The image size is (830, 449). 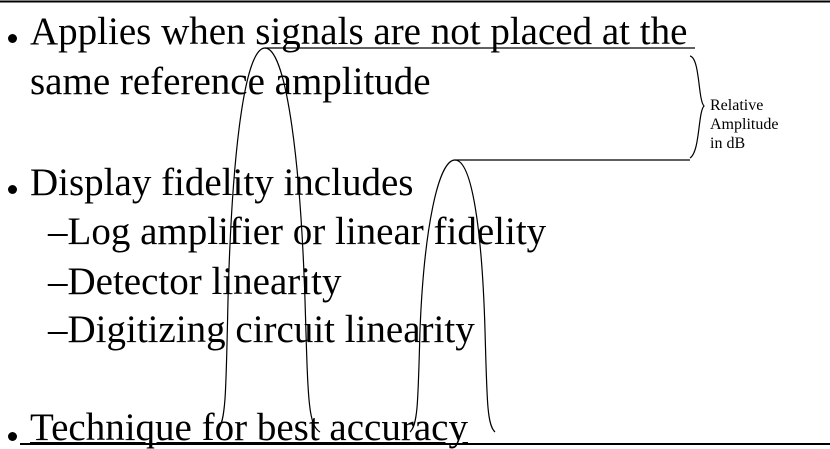 What do you see at coordinates (452, 296) in the screenshot?
I see `small-signal` at bounding box center [452, 296].